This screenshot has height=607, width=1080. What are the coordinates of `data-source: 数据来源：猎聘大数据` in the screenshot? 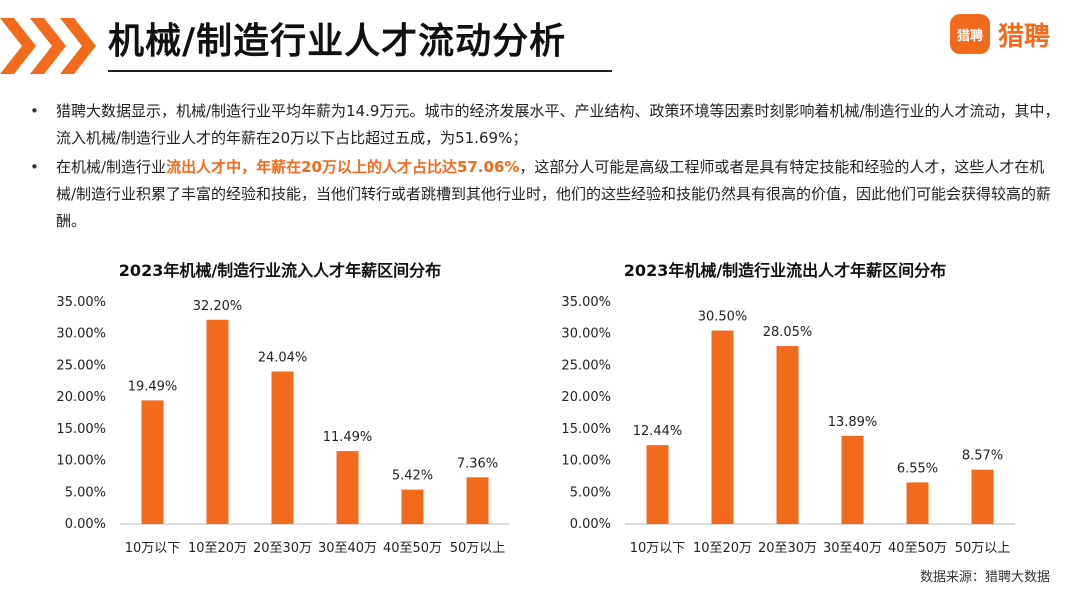 It's located at (984, 577).